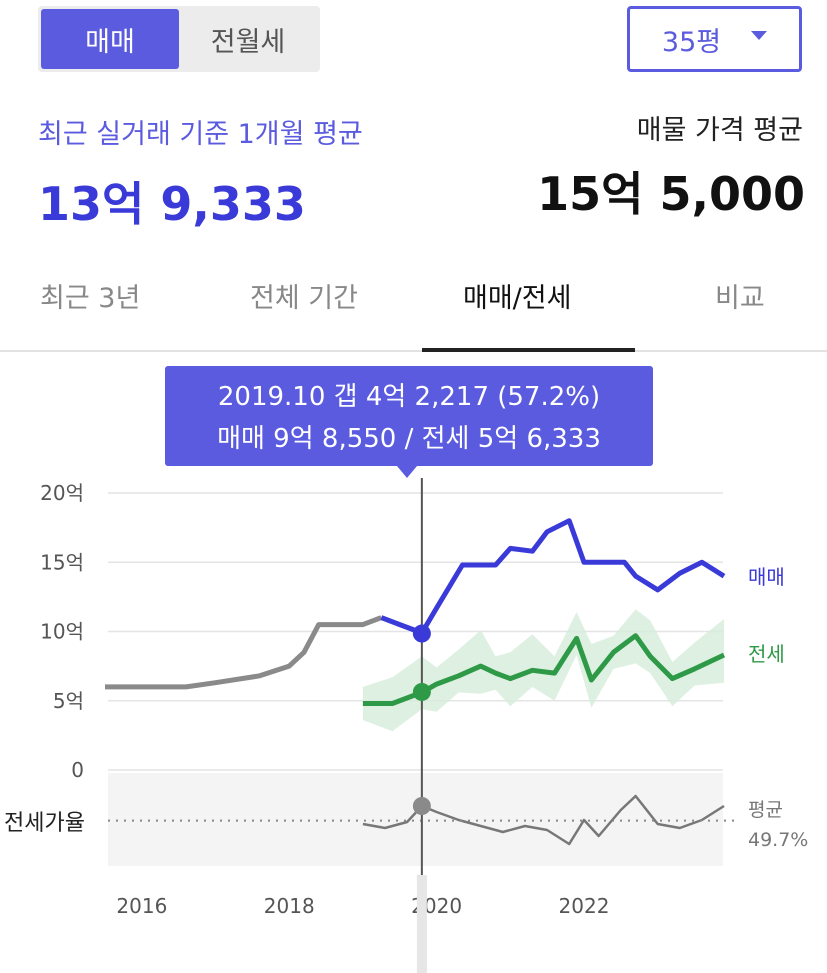  I want to click on listing-average-value: 15억 5,000, so click(671, 194).